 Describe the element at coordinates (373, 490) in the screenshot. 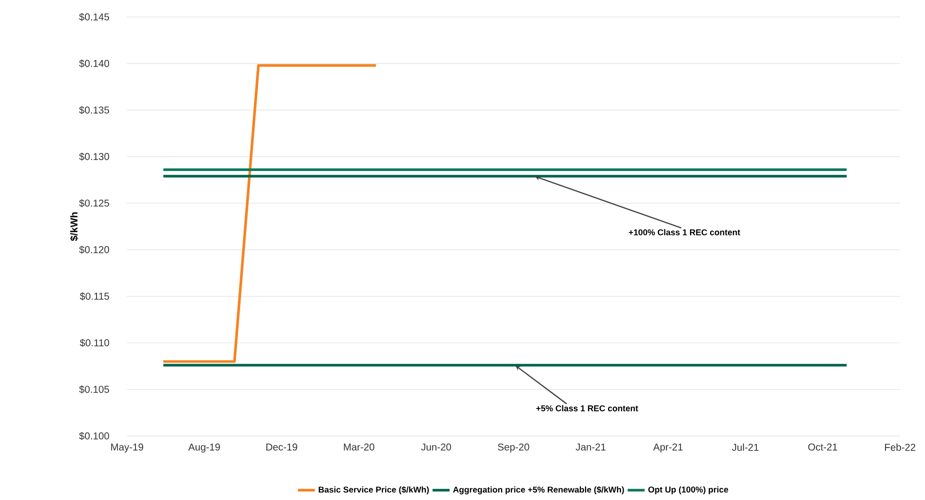

I see `legend-label: Basic Service Price ($/kWh)` at that location.